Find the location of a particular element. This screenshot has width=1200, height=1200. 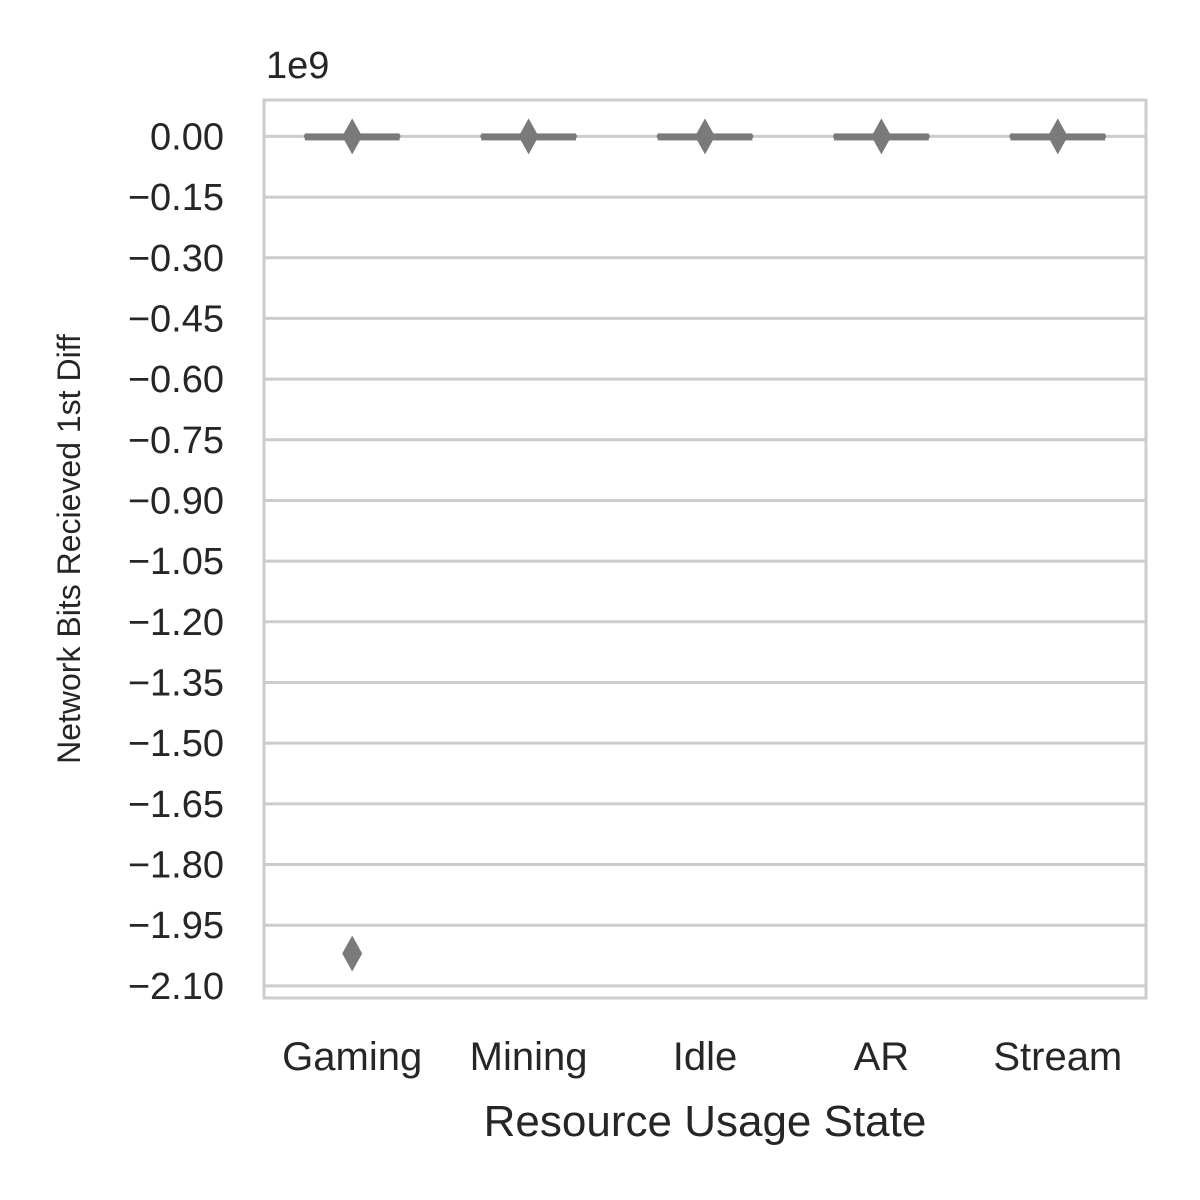

y-tick-label: −1.80 is located at coordinates (176, 866).